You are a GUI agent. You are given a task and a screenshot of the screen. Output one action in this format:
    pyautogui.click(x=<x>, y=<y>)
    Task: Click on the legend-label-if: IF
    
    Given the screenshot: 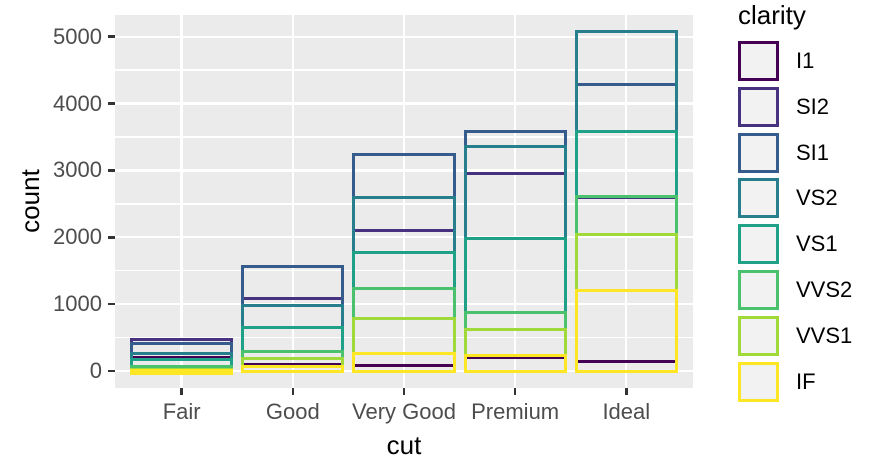 What is the action you would take?
    pyautogui.click(x=806, y=381)
    